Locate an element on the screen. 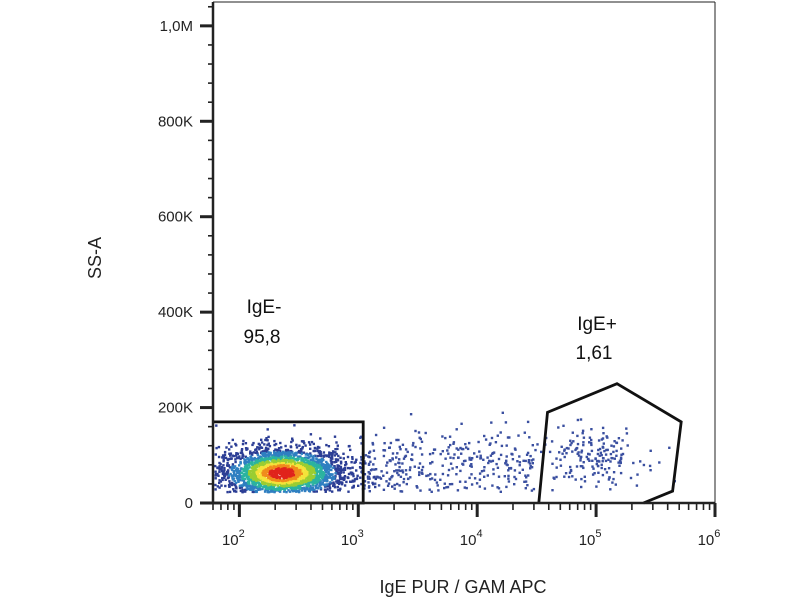 The width and height of the screenshot is (800, 600). x-tick-label: 103 is located at coordinates (352, 538).